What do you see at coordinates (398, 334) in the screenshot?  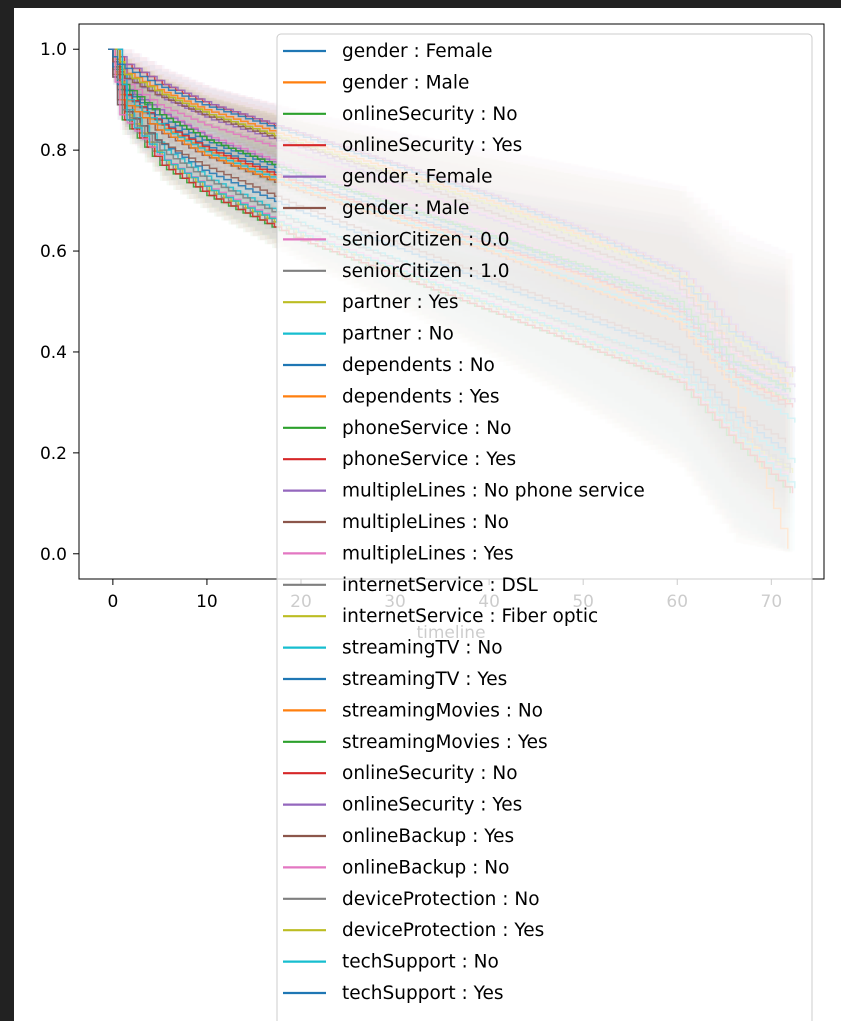 I see `legend-label: partner : No` at bounding box center [398, 334].